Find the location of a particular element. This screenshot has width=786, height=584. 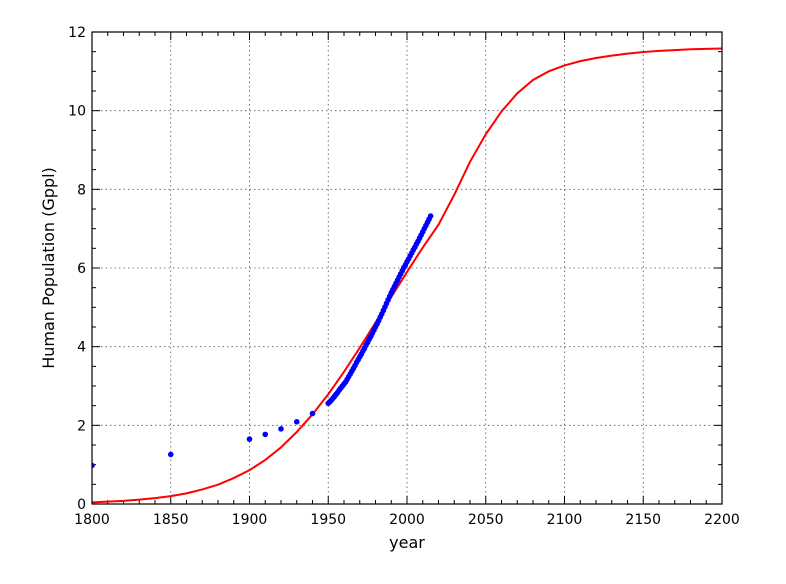

x-tick-label: 2050 is located at coordinates (486, 520).